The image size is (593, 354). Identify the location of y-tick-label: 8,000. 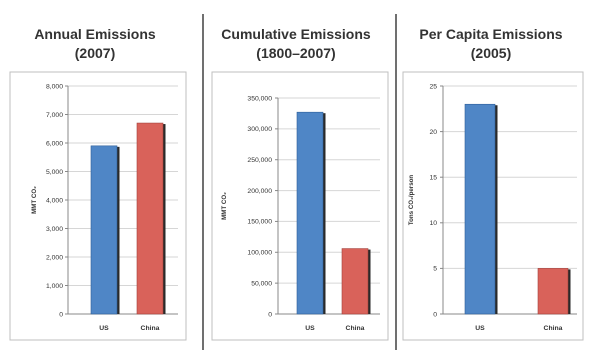
(54, 86).